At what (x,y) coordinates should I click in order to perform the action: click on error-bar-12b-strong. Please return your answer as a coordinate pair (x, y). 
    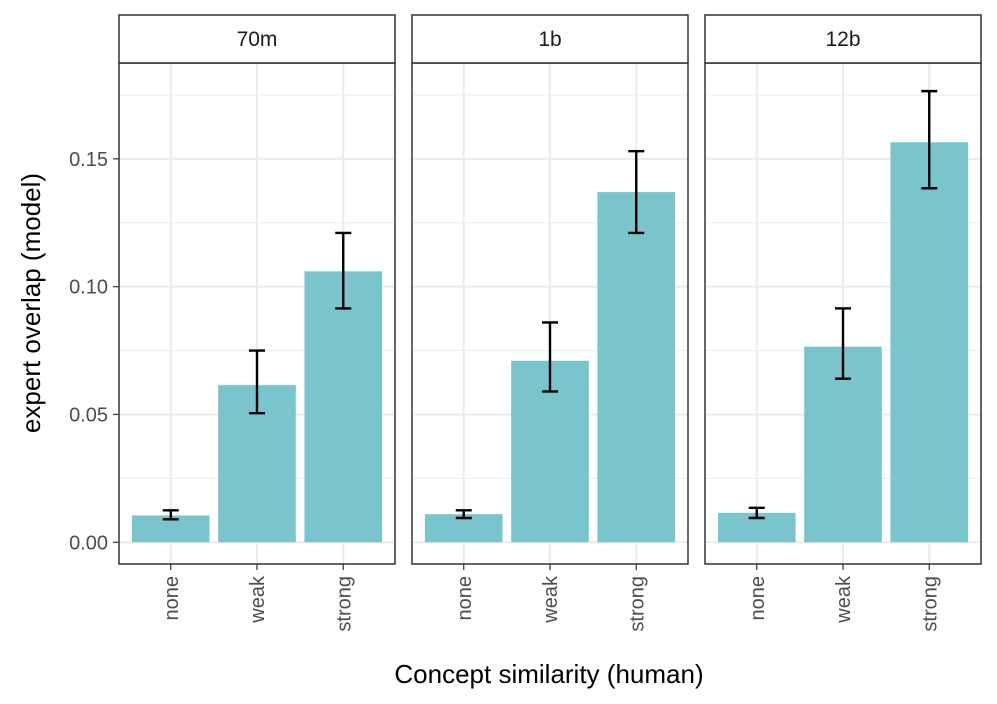
    Looking at the image, I should click on (929, 139).